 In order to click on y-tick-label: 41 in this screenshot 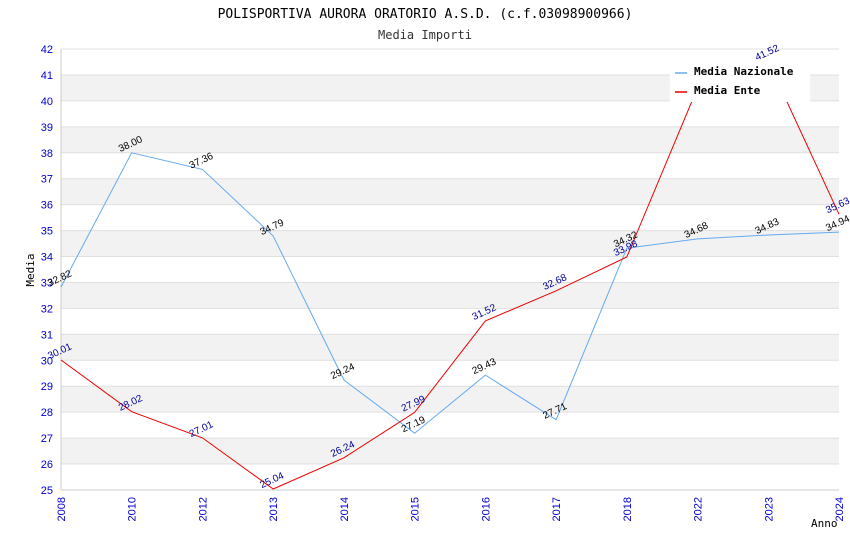, I will do `click(47, 76)`.